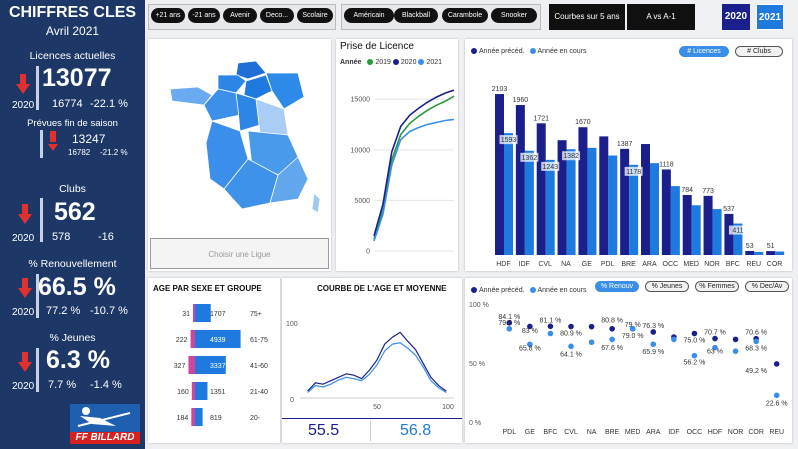 This screenshot has width=798, height=449. What do you see at coordinates (767, 286) in the screenshot?
I see `tab-dec-av: % Dec/Av` at bounding box center [767, 286].